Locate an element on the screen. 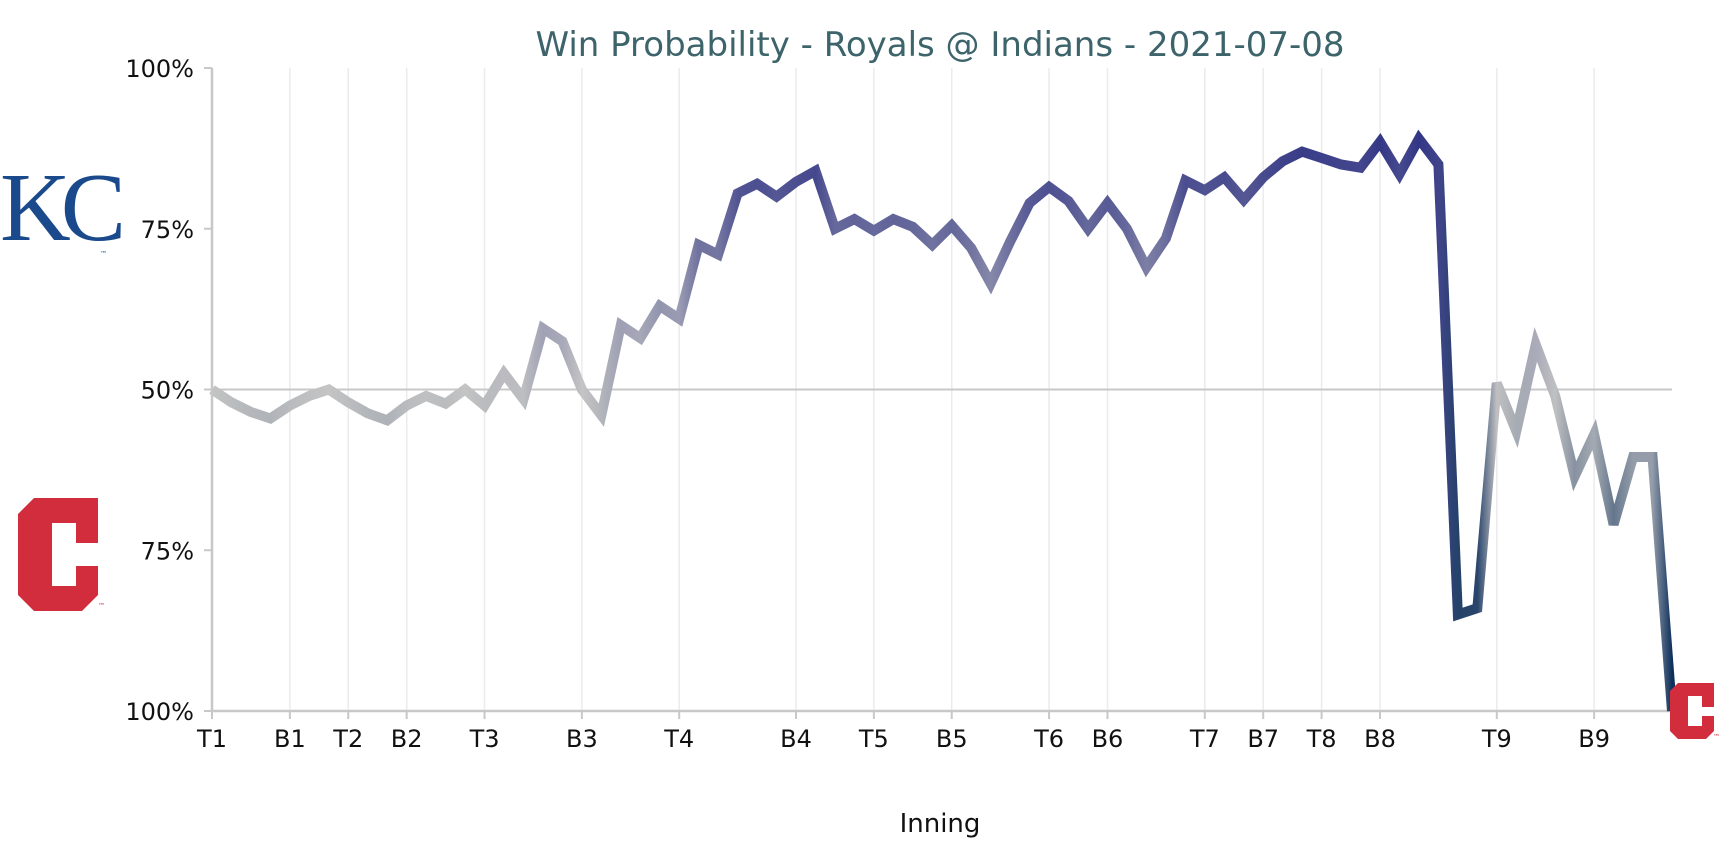 This screenshot has height=854, width=1732. x-tick-label-T2: T2 is located at coordinates (347, 739).